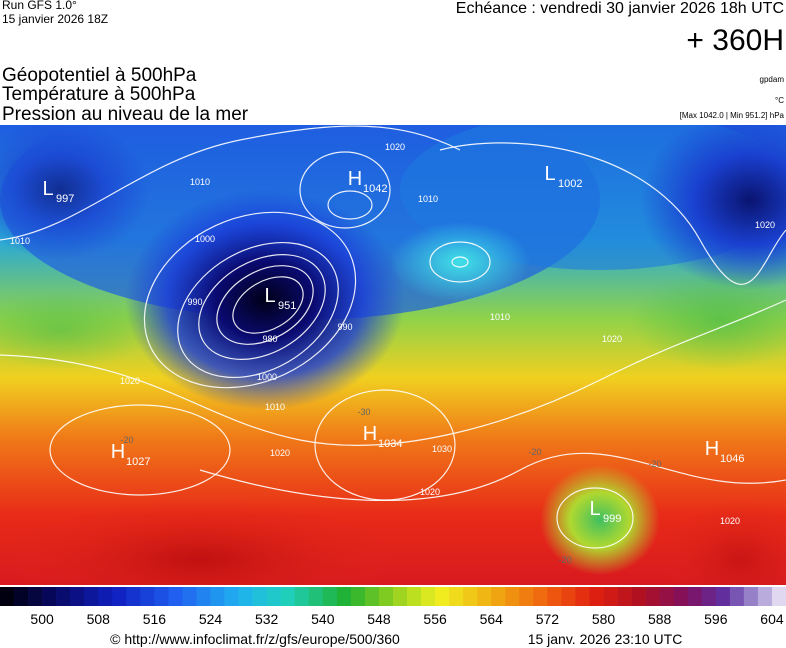 This screenshot has height=648, width=786. Describe the element at coordinates (99, 75) in the screenshot. I see `title: Géopotentiel à 500hPa` at that location.